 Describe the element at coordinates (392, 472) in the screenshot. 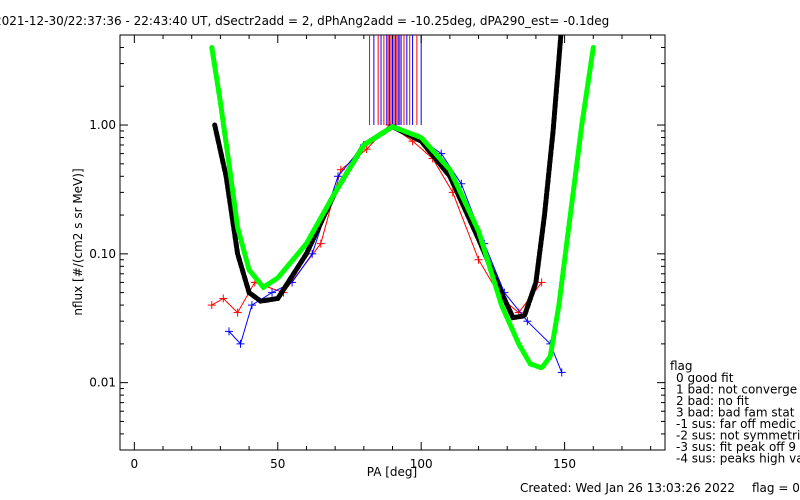

I see `x-axis-label: PA [deg]` at that location.